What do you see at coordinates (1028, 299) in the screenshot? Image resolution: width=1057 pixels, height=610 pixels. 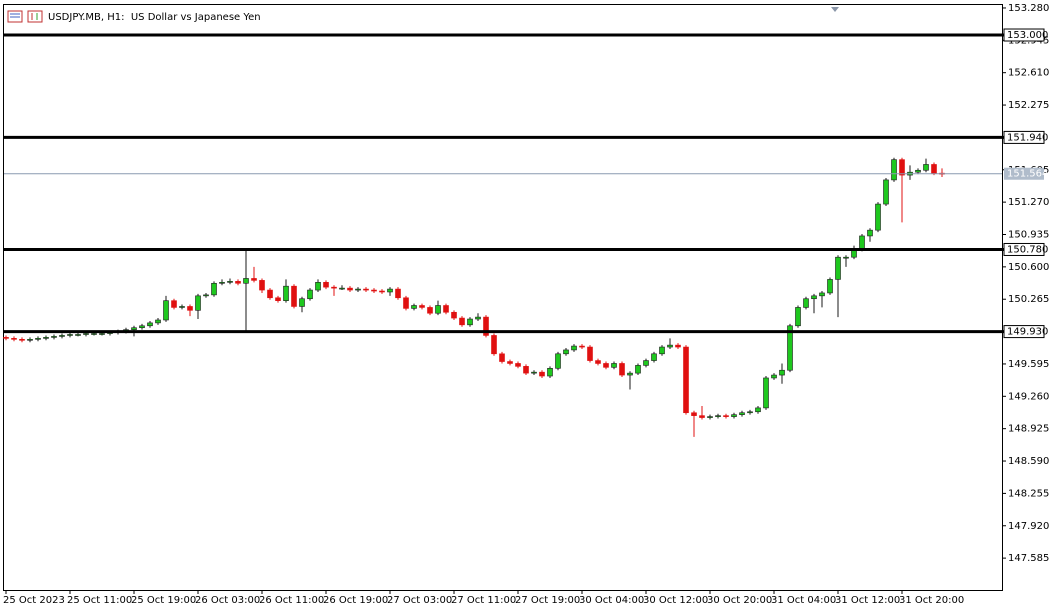 I see `y-tick-label: 150.265` at bounding box center [1028, 299].